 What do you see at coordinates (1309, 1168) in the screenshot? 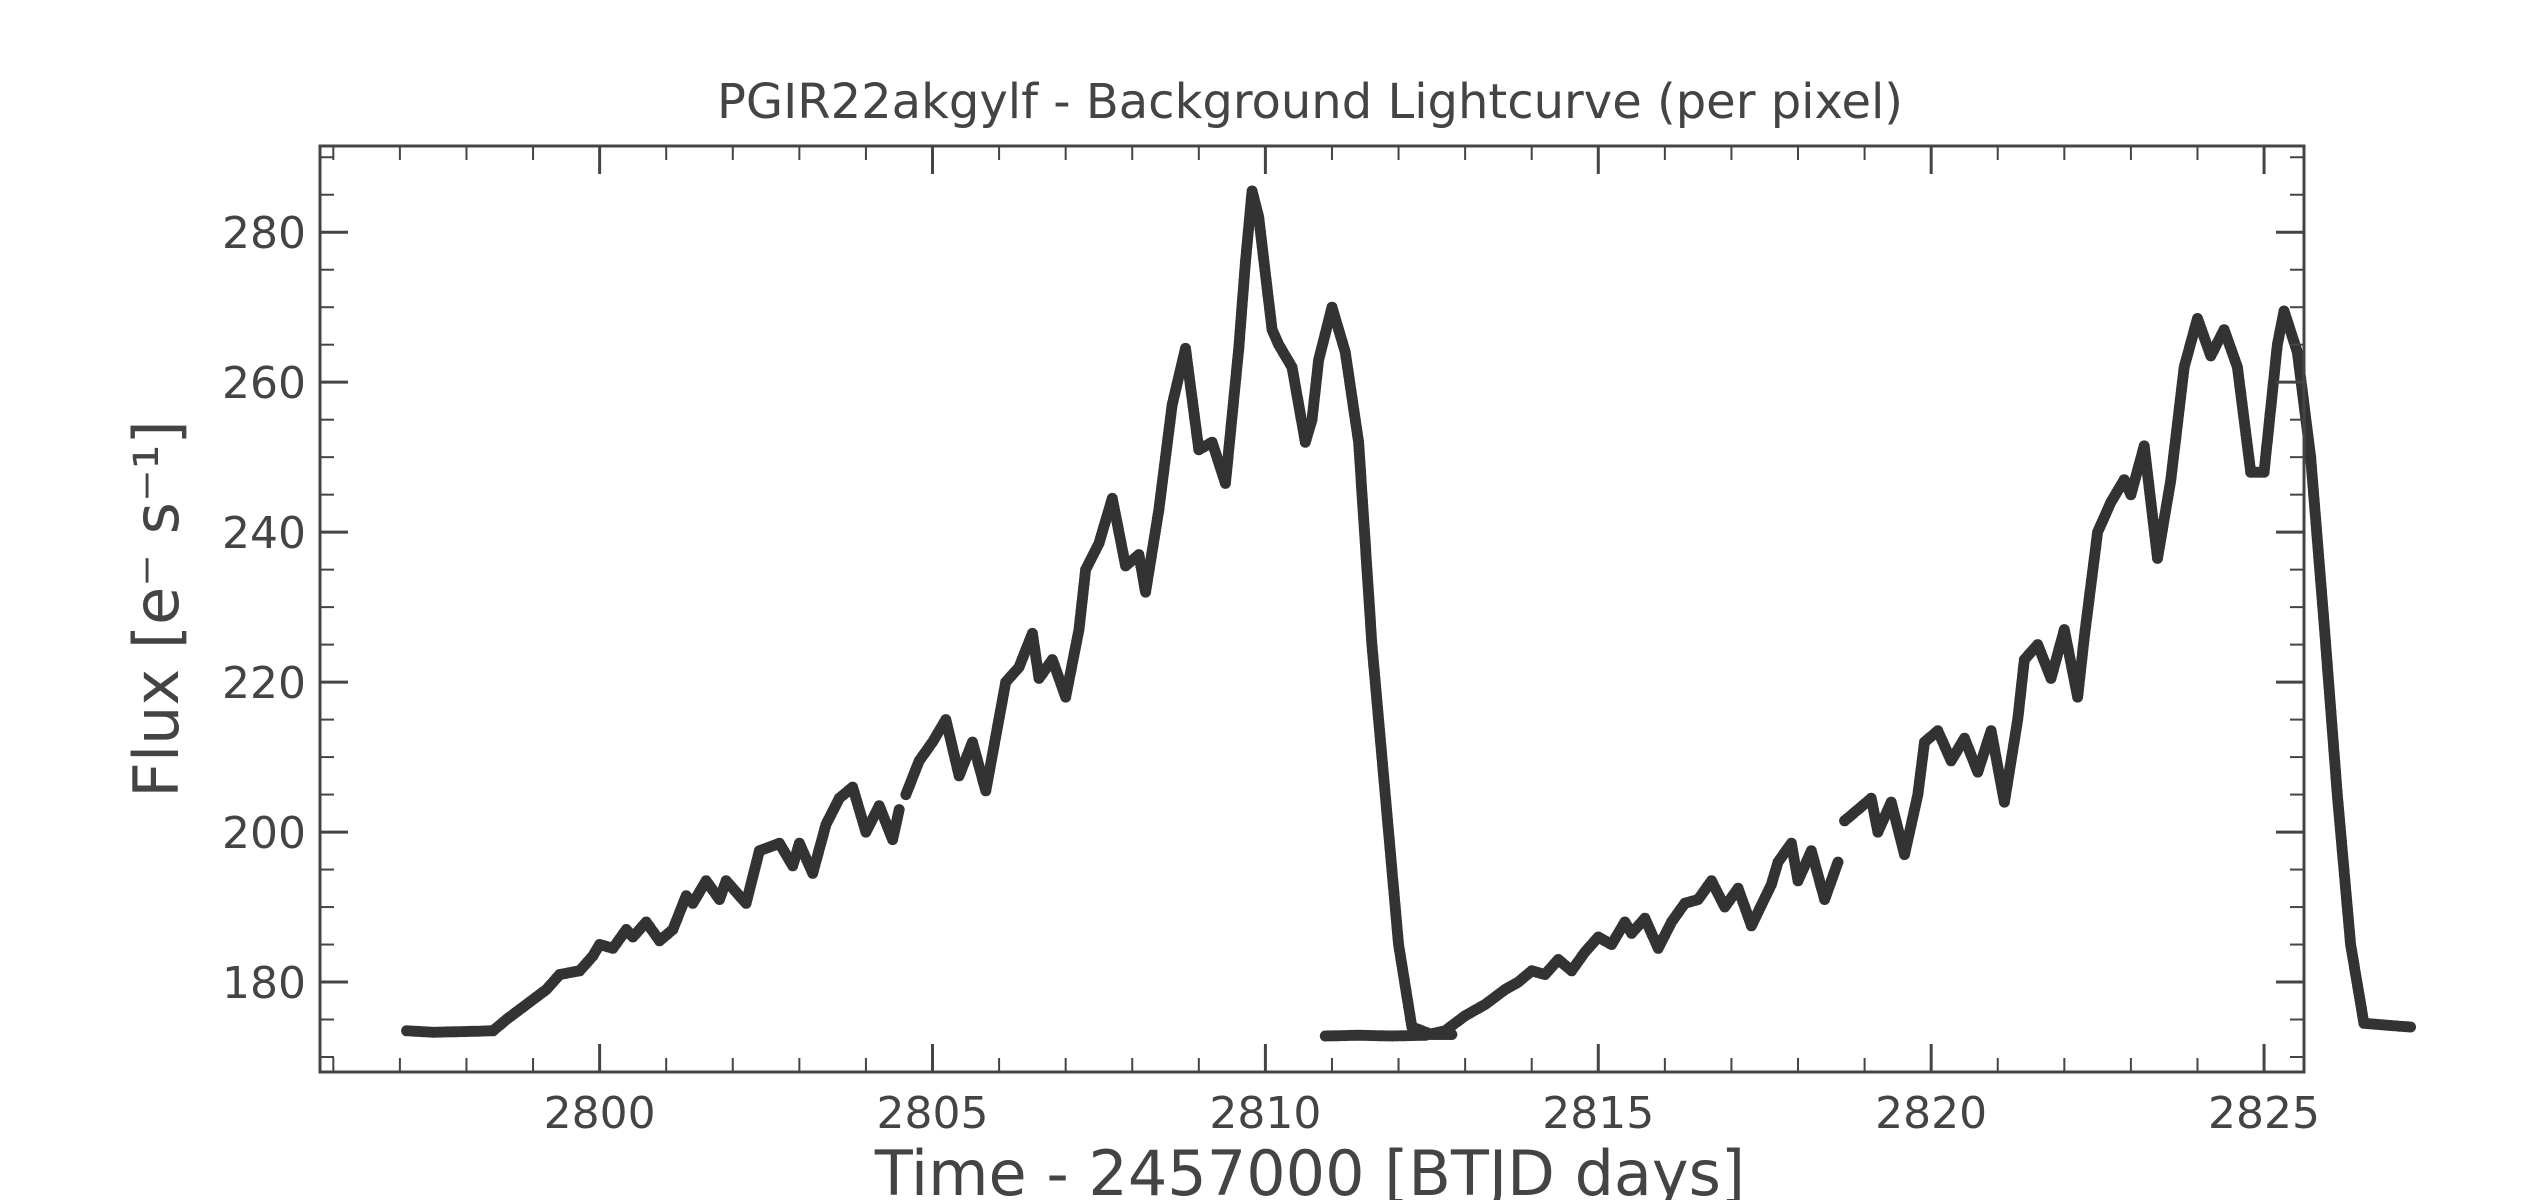
I see `x-axis-label: Time - 2457000 [BTJD days]` at bounding box center [1309, 1168].